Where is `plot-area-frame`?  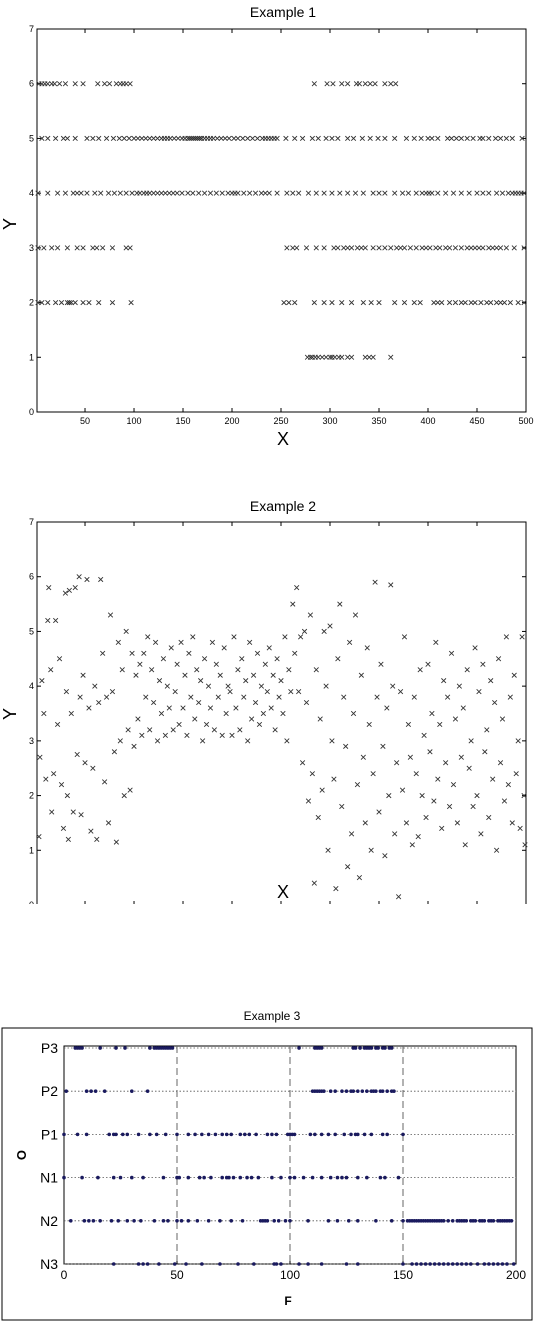
plot-area-frame is located at coordinates (290, 1155).